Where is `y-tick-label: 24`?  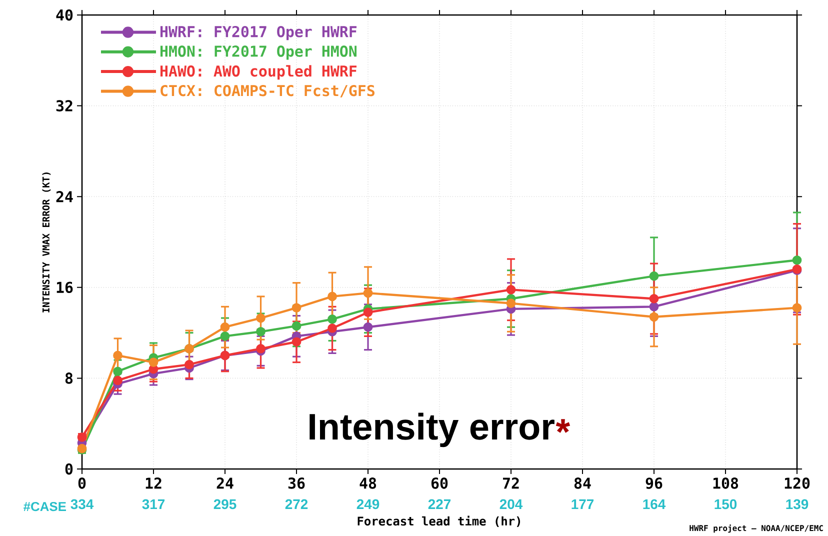
y-tick-label: 24 is located at coordinates (64, 196).